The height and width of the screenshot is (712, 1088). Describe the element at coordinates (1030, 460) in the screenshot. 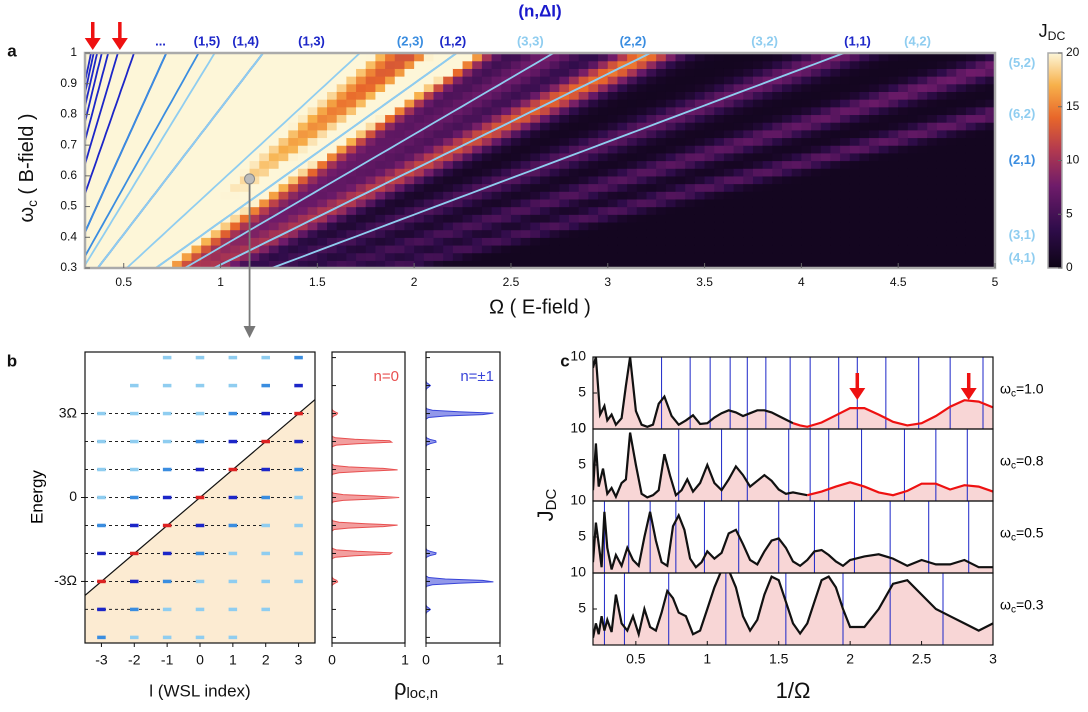

I see `jdc-row-label-value: =0.8` at that location.